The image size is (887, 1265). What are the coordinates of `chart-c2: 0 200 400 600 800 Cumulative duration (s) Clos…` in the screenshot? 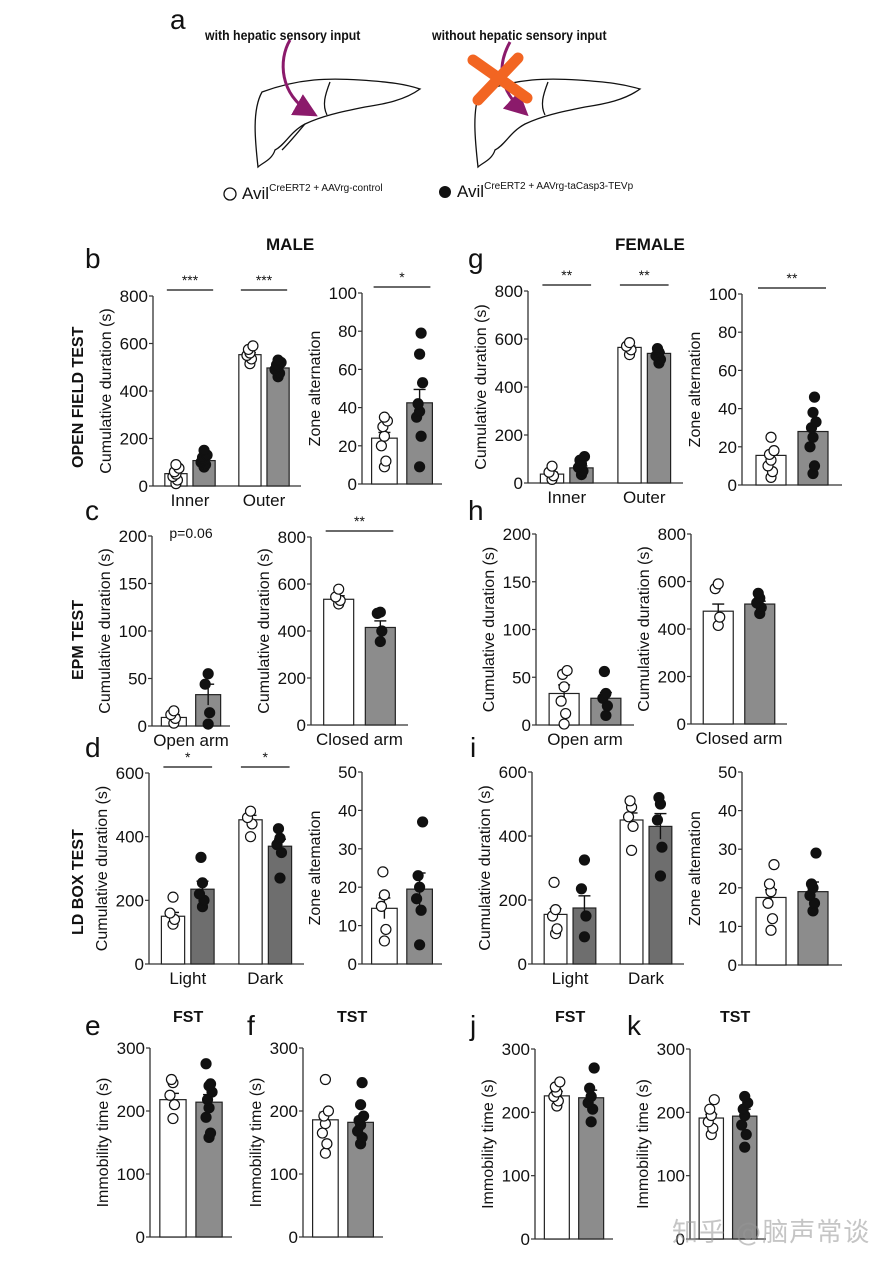 It's located at (332, 631).